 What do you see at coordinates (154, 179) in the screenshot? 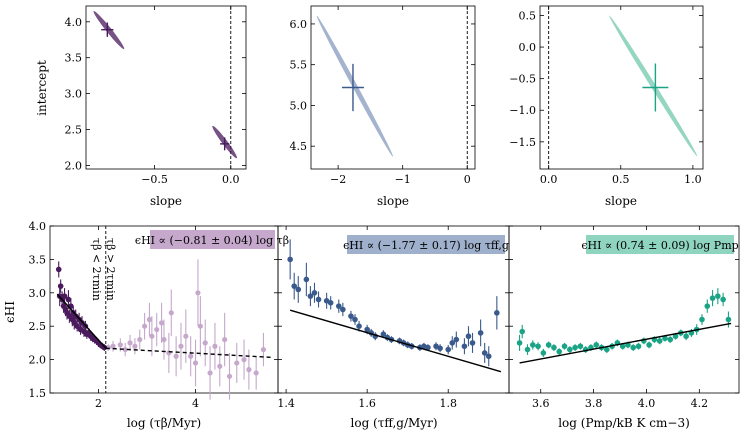
I see `x-tick-label: −0.5` at bounding box center [154, 179].